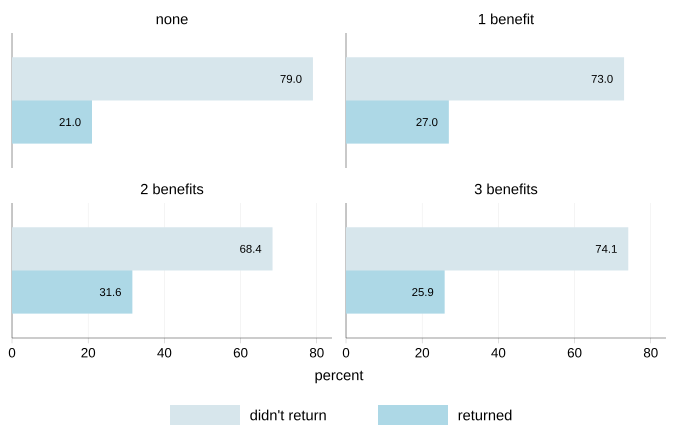  What do you see at coordinates (291, 78) in the screenshot?
I see `data-label: 79.0` at bounding box center [291, 78].